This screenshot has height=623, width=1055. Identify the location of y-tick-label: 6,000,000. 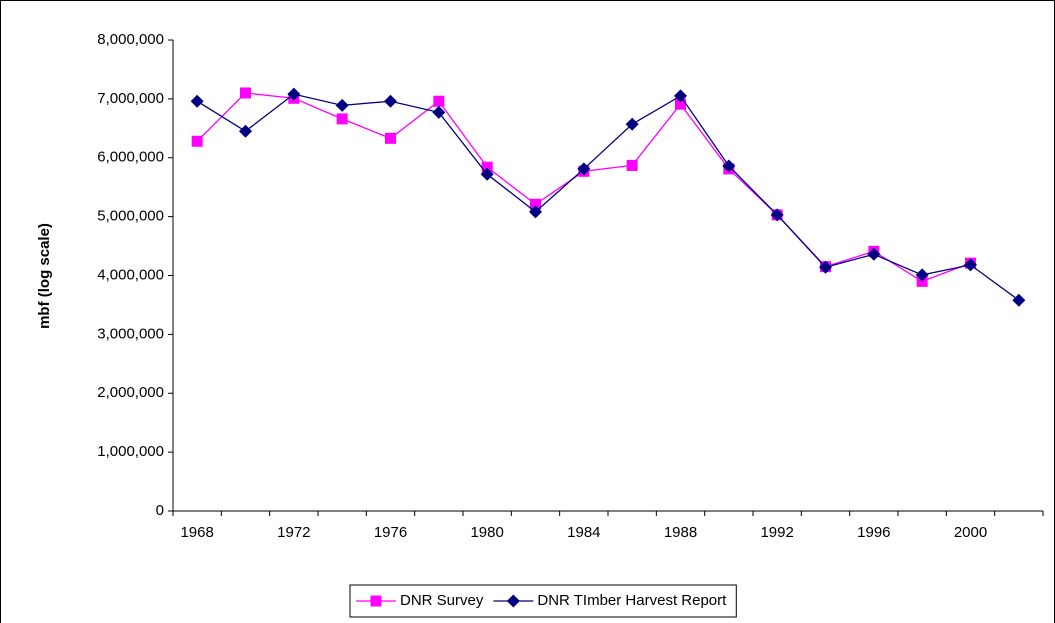
(130, 157).